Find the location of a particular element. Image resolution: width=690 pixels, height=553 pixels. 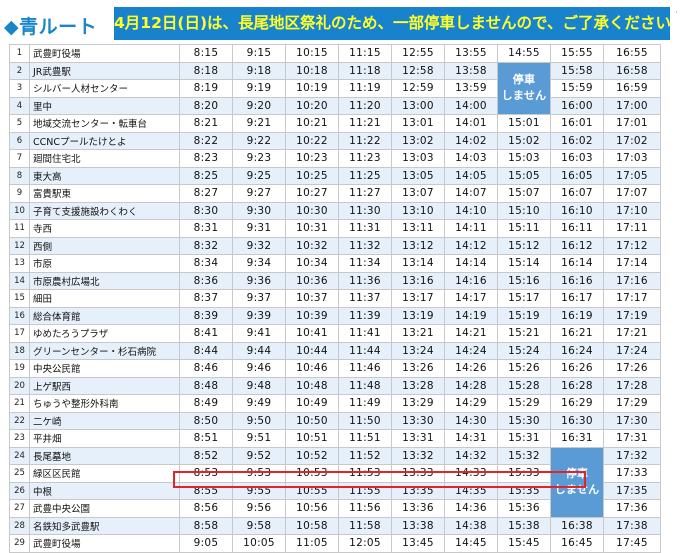

departure-time: 9:27 is located at coordinates (259, 193).